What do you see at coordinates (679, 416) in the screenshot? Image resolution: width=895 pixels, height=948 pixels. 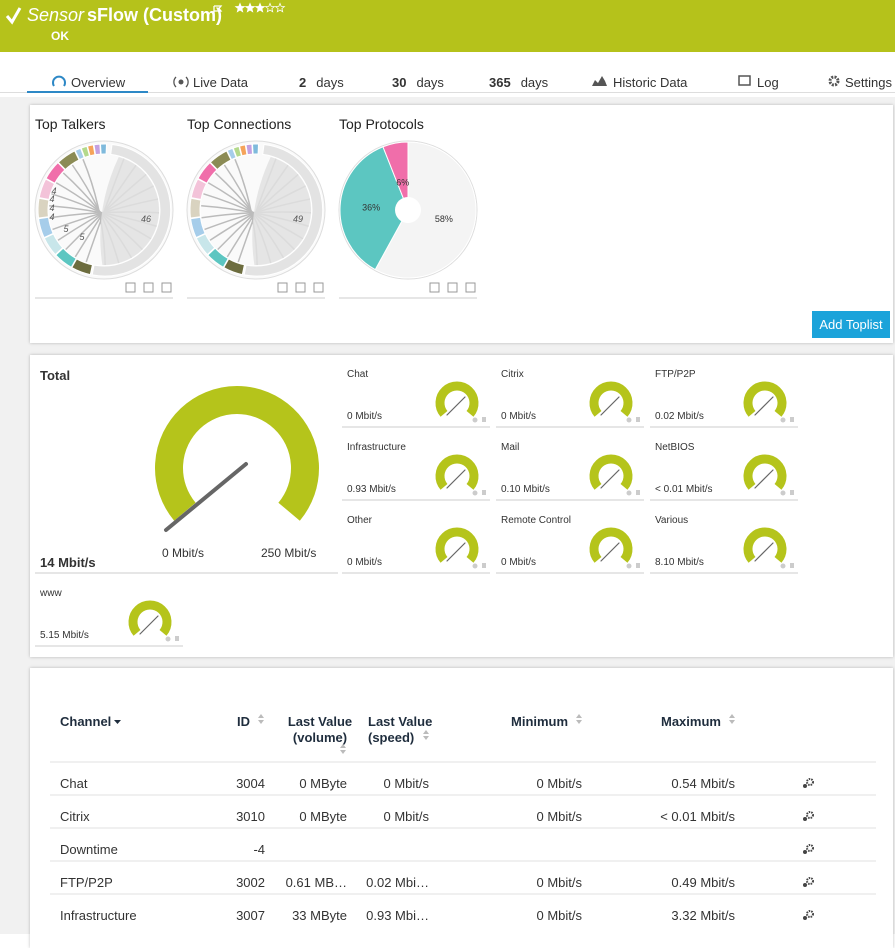 I see `gauge-value: 0.02 Mbit/s` at bounding box center [679, 416].